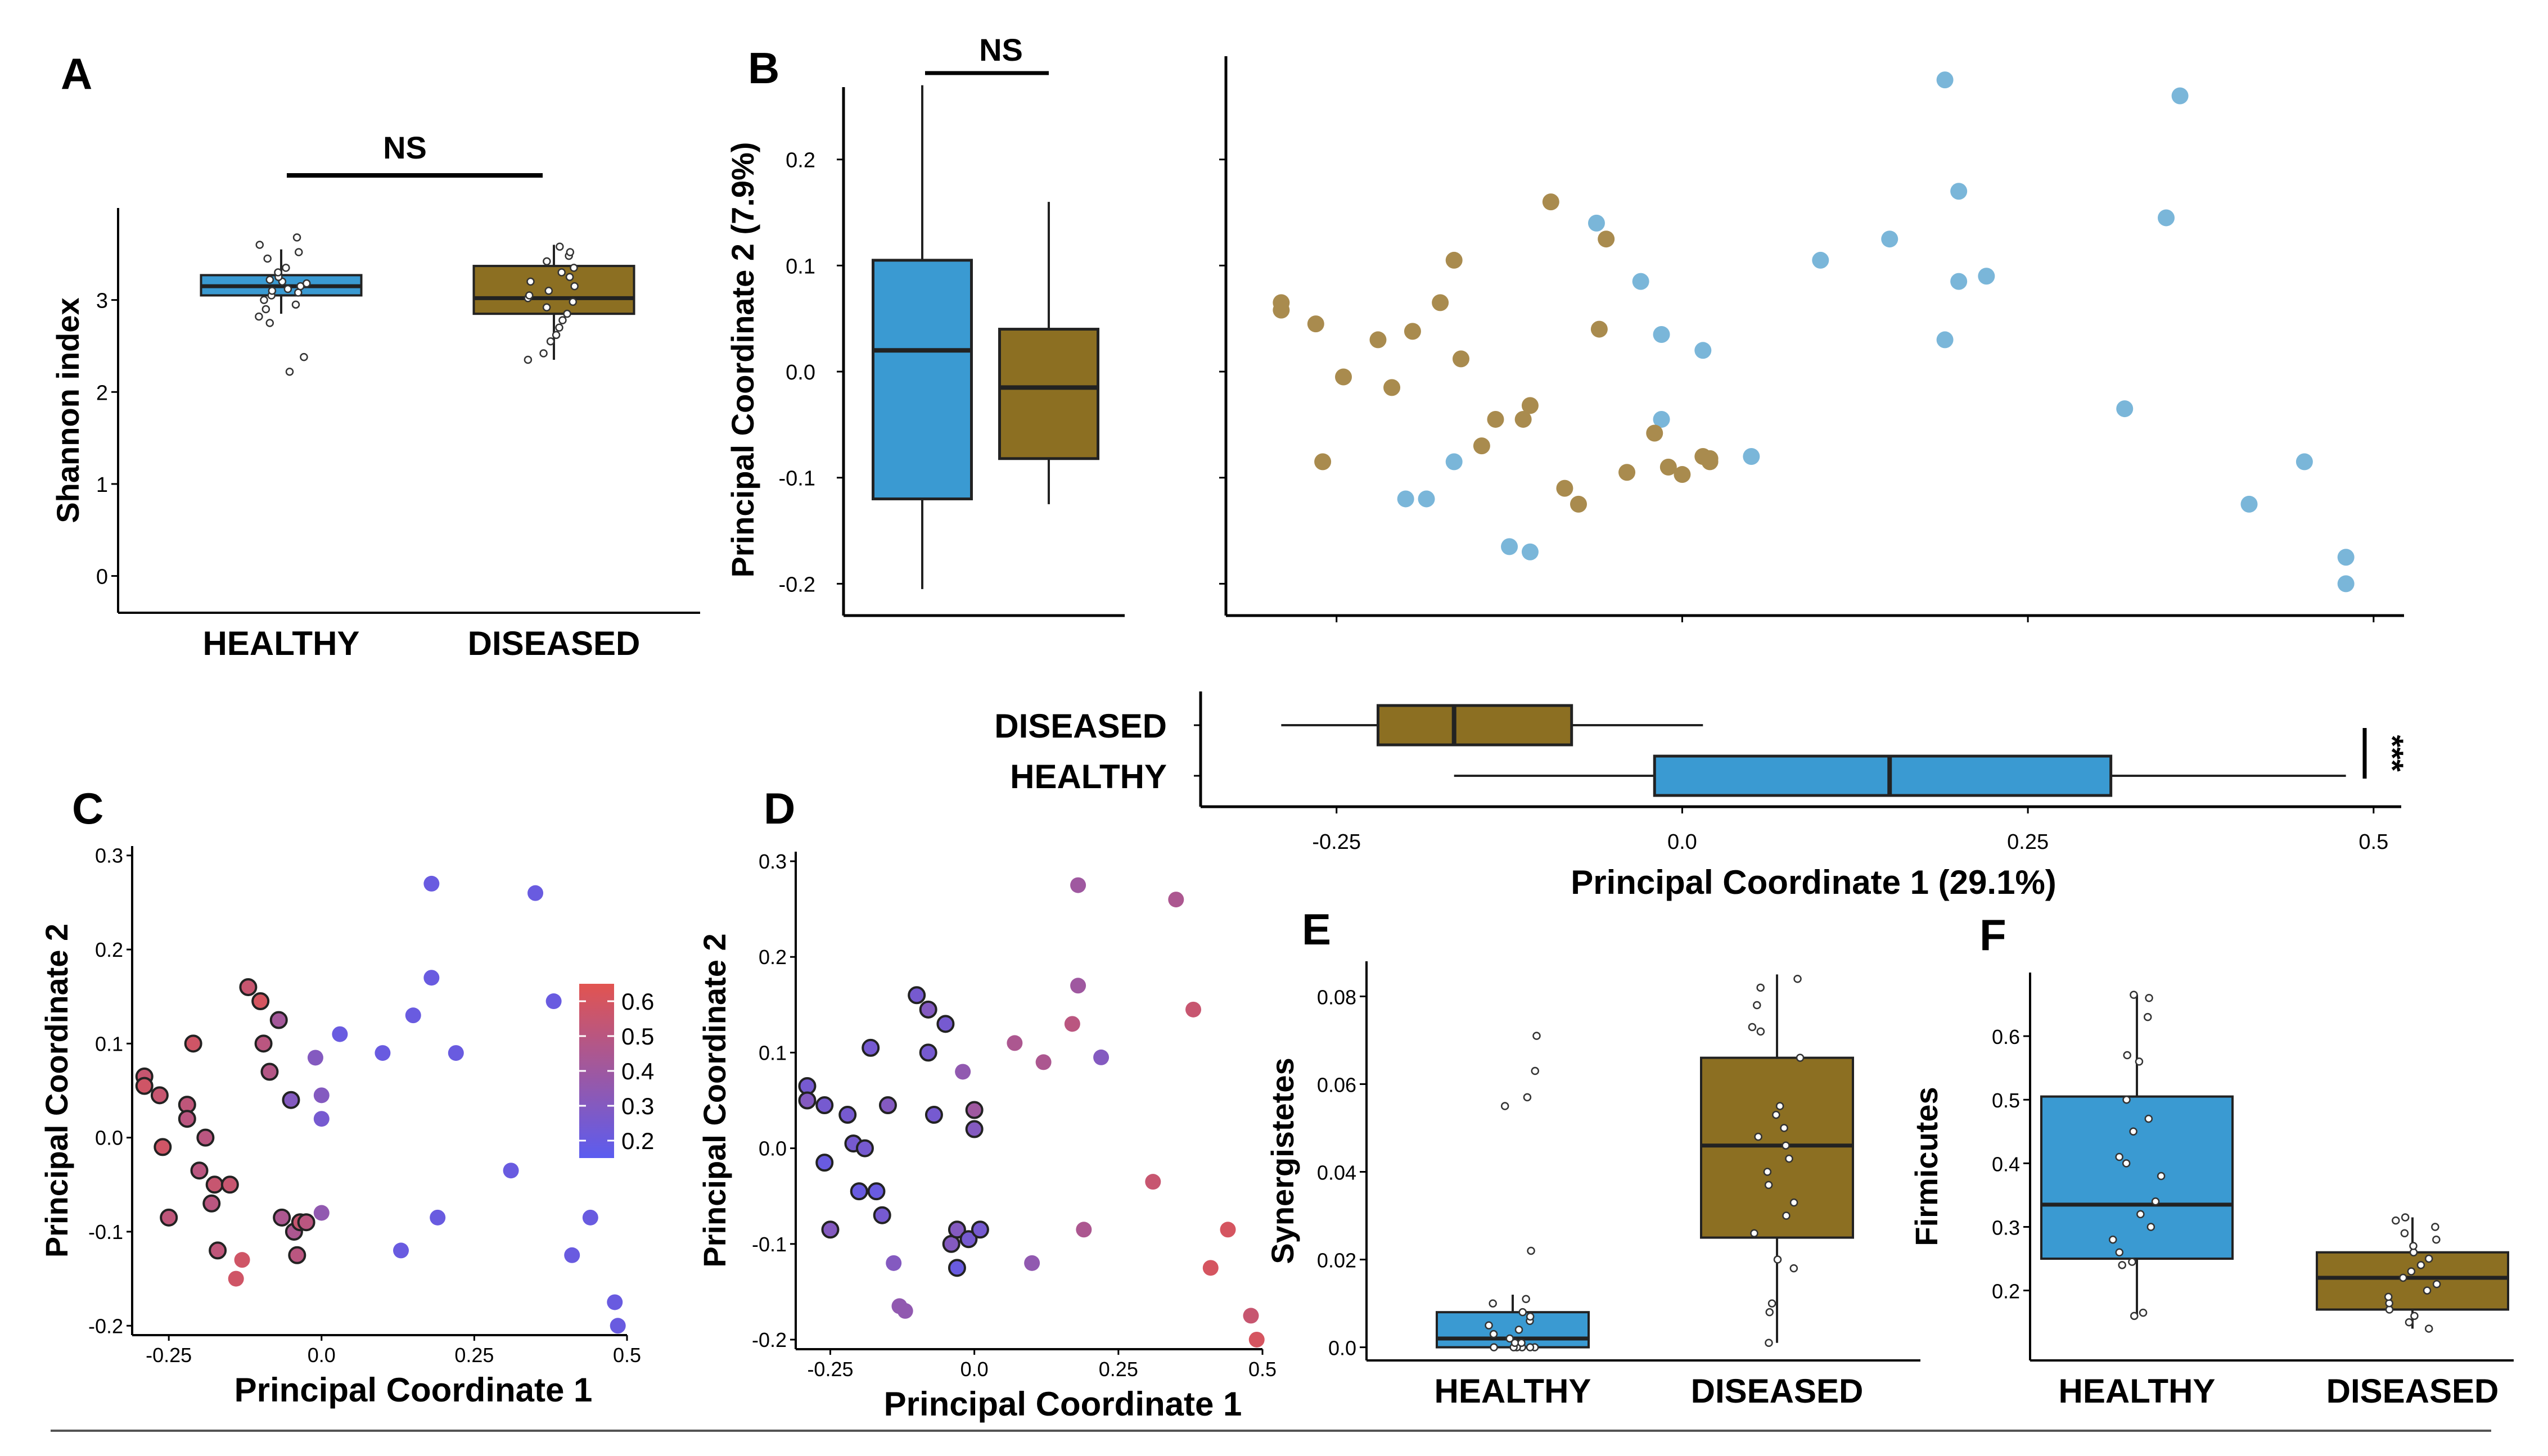 The image size is (2548, 1456). Describe the element at coordinates (1682, 842) in the screenshot. I see `panel-b-pc1-tick-label: 0.0` at that location.